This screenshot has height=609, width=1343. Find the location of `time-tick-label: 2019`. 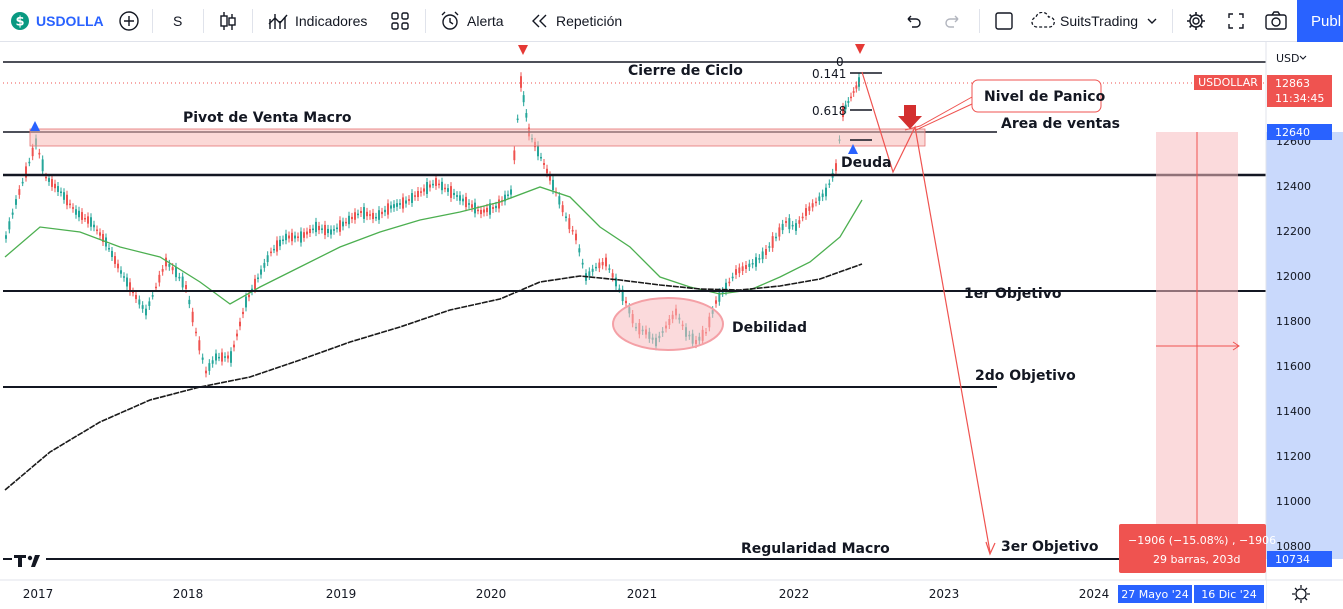

time-tick-label: 2019 is located at coordinates (341, 594).